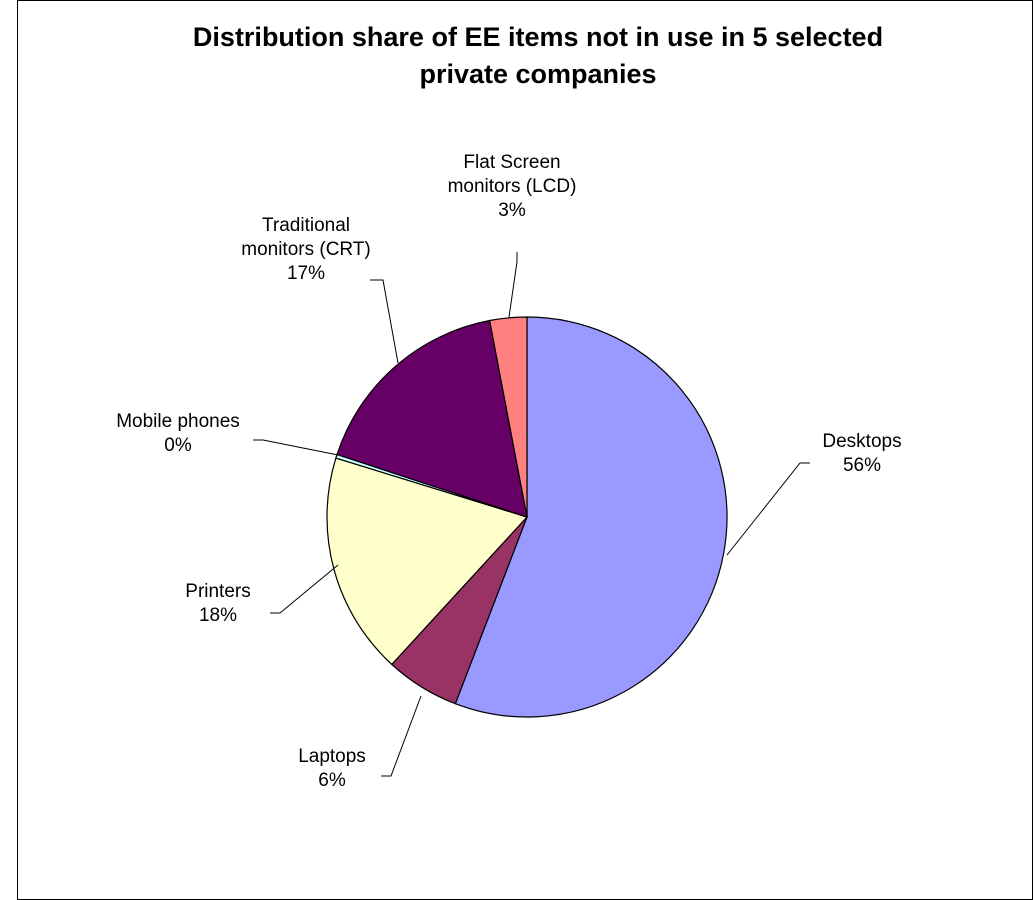  I want to click on leader-line-laptops, so click(401, 736).